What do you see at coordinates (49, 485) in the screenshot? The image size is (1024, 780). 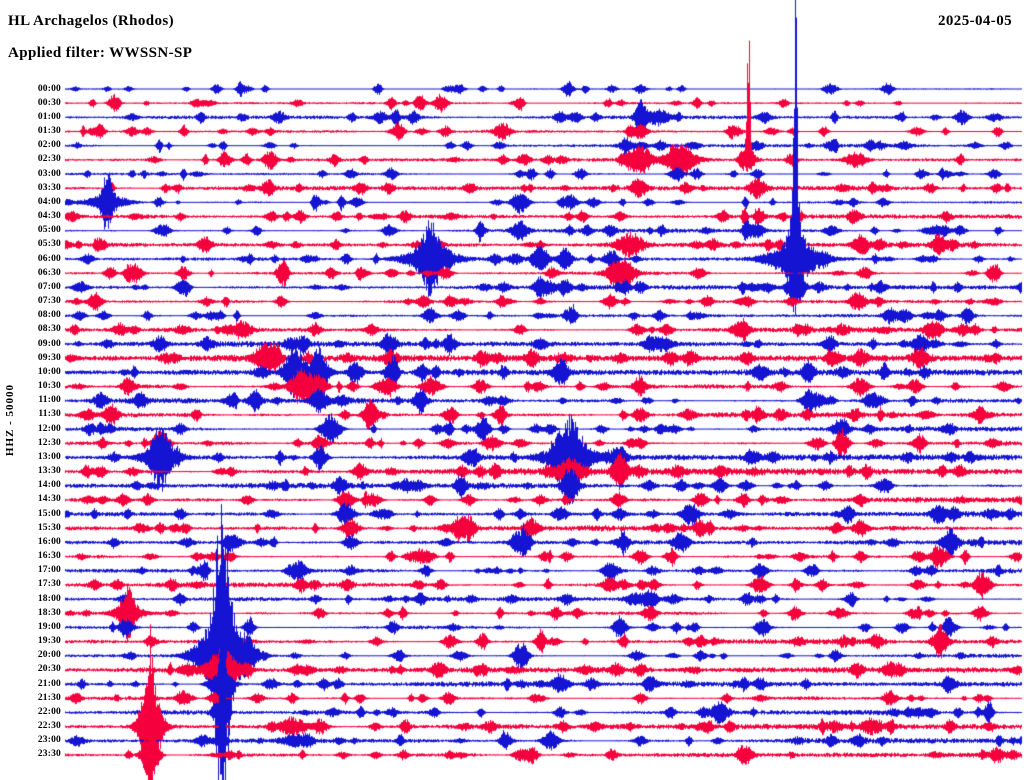 I see `time-label: 14:00` at bounding box center [49, 485].